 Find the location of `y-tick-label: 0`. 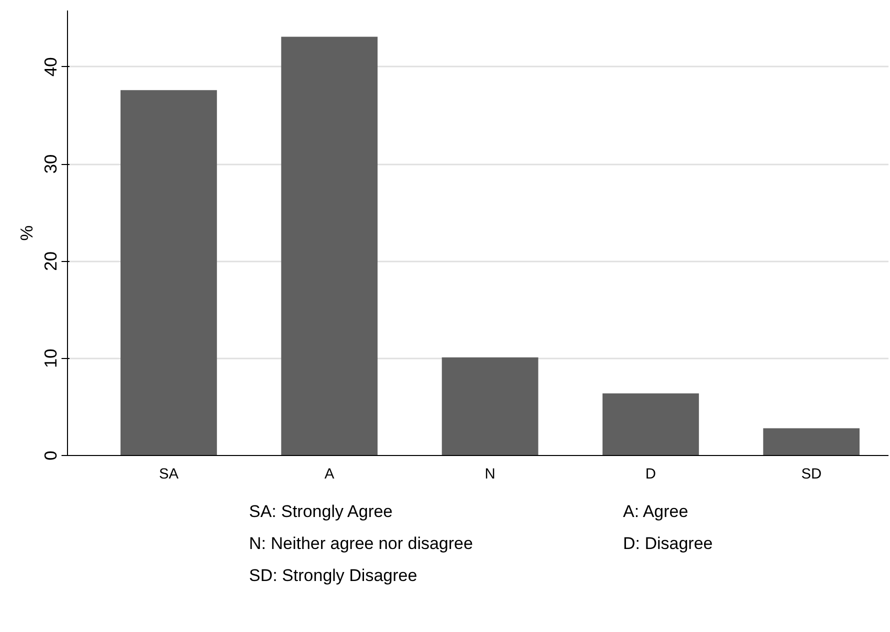

y-tick-label: 0 is located at coordinates (50, 455).